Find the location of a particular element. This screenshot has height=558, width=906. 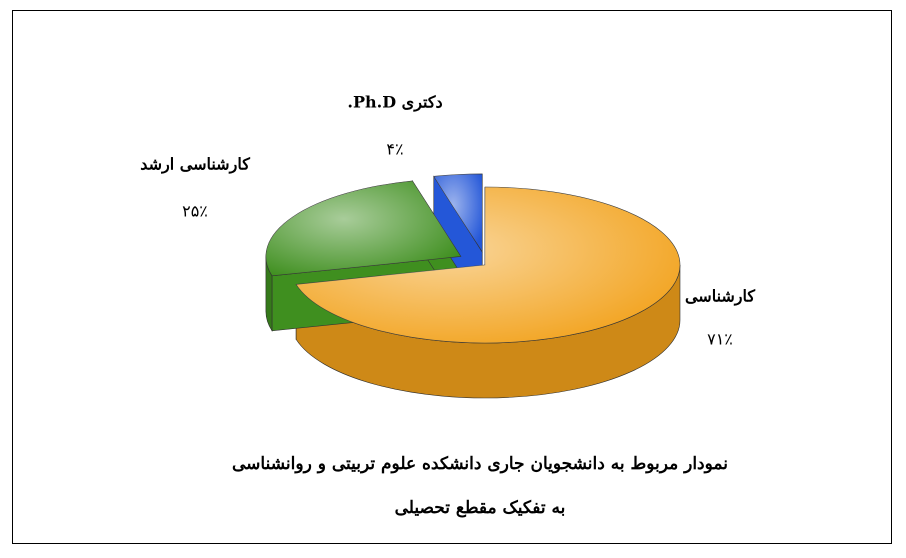

slice-label: دکتری Ph.D. is located at coordinates (394, 103).